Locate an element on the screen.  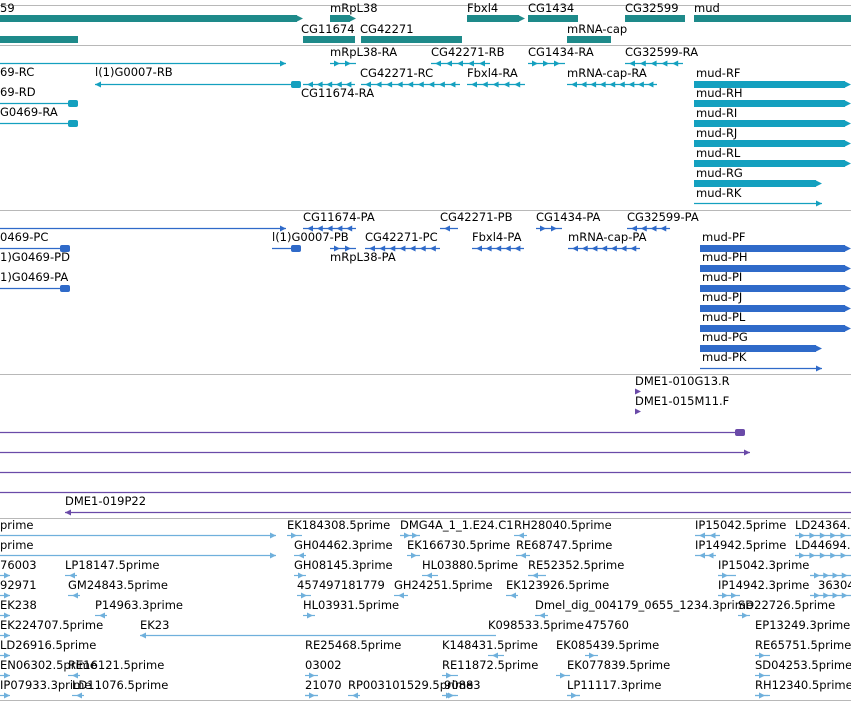
feature-69-rc: 69-RC is located at coordinates (143, 70).